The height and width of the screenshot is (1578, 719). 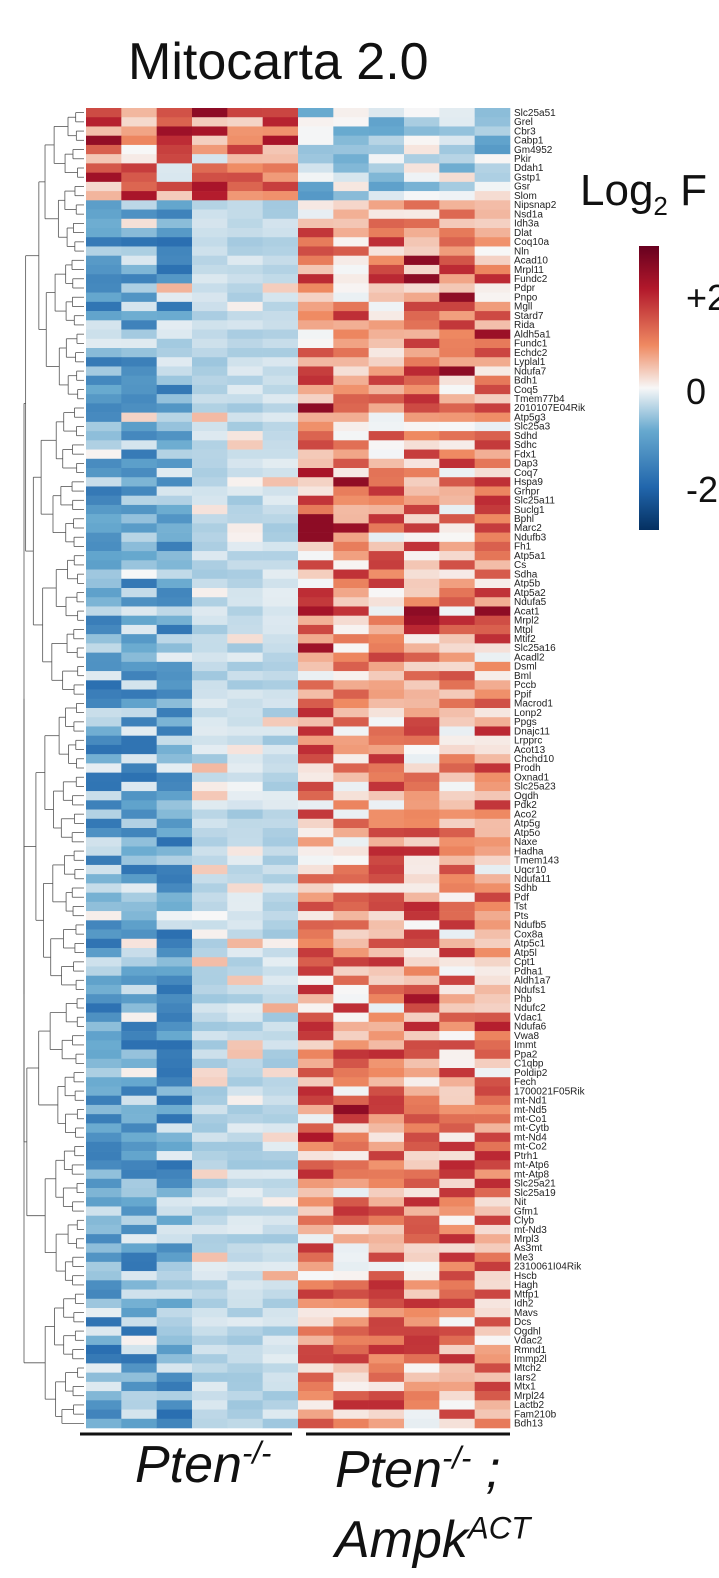 What do you see at coordinates (529, 270) in the screenshot?
I see `row-label: Mrpl11` at bounding box center [529, 270].